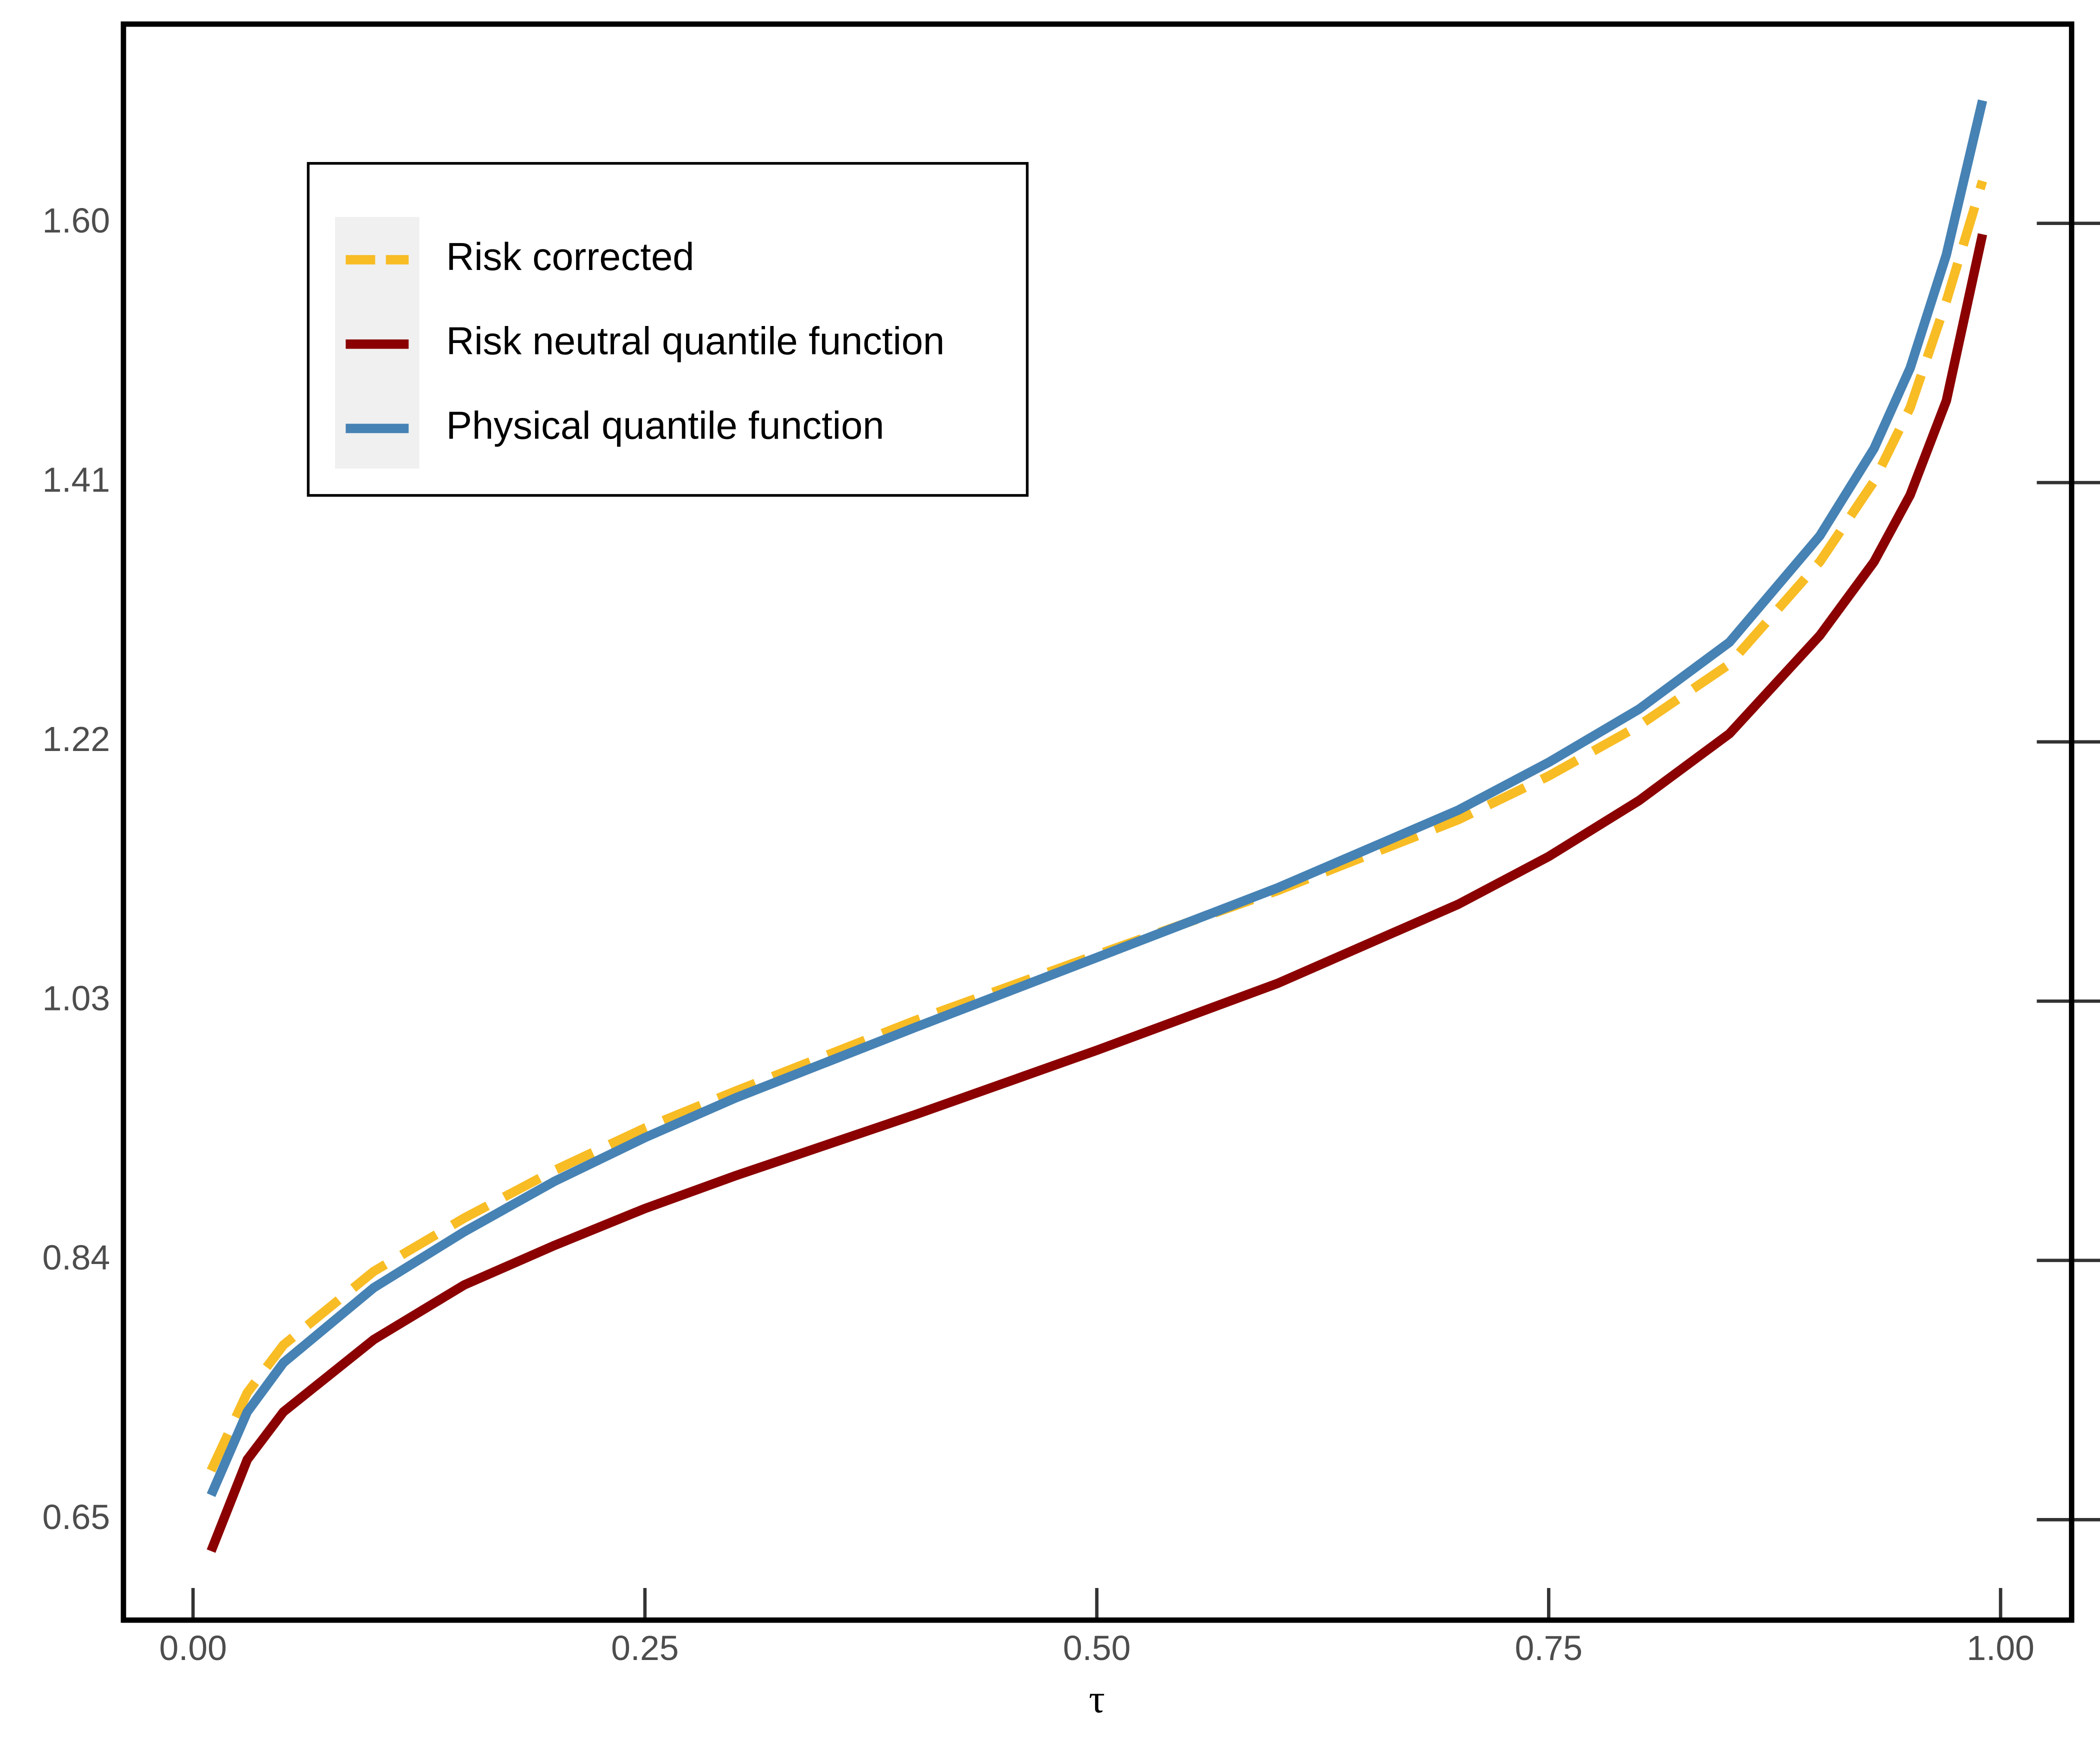 The width and height of the screenshot is (2100, 1750). I want to click on y-tick-label: 1.60, so click(76, 220).